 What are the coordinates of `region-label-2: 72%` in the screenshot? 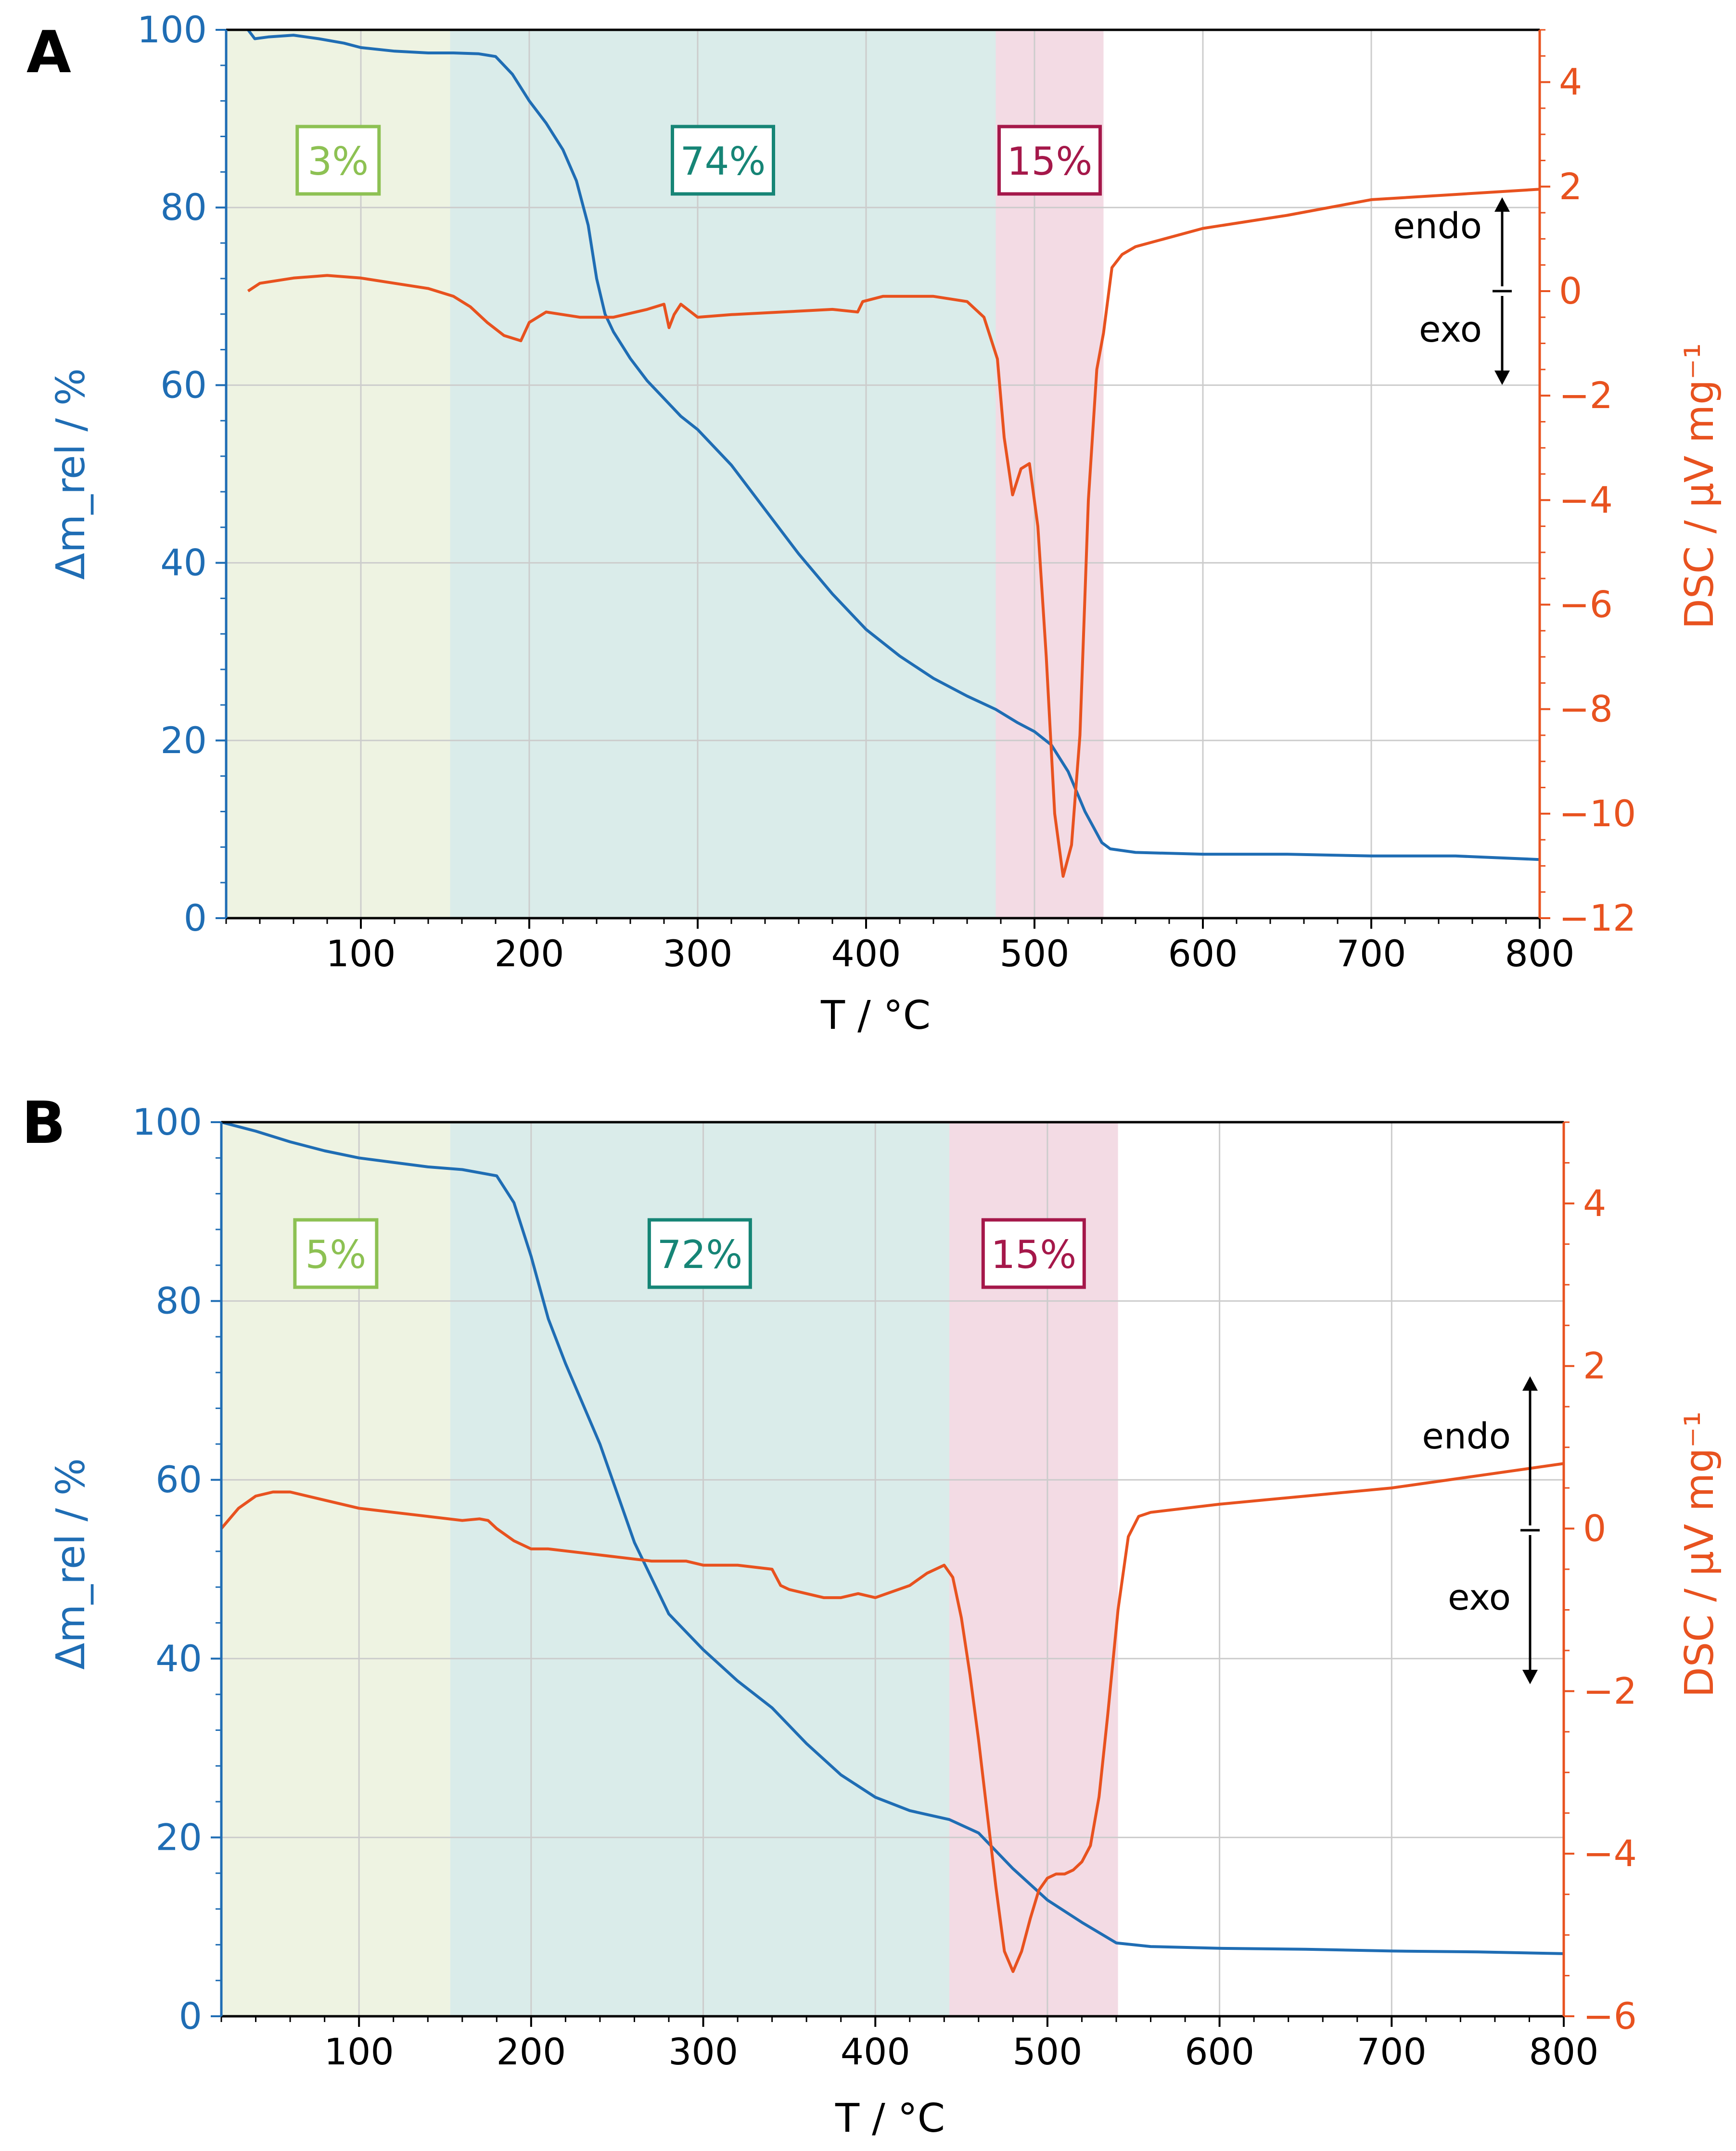 It's located at (699, 1255).